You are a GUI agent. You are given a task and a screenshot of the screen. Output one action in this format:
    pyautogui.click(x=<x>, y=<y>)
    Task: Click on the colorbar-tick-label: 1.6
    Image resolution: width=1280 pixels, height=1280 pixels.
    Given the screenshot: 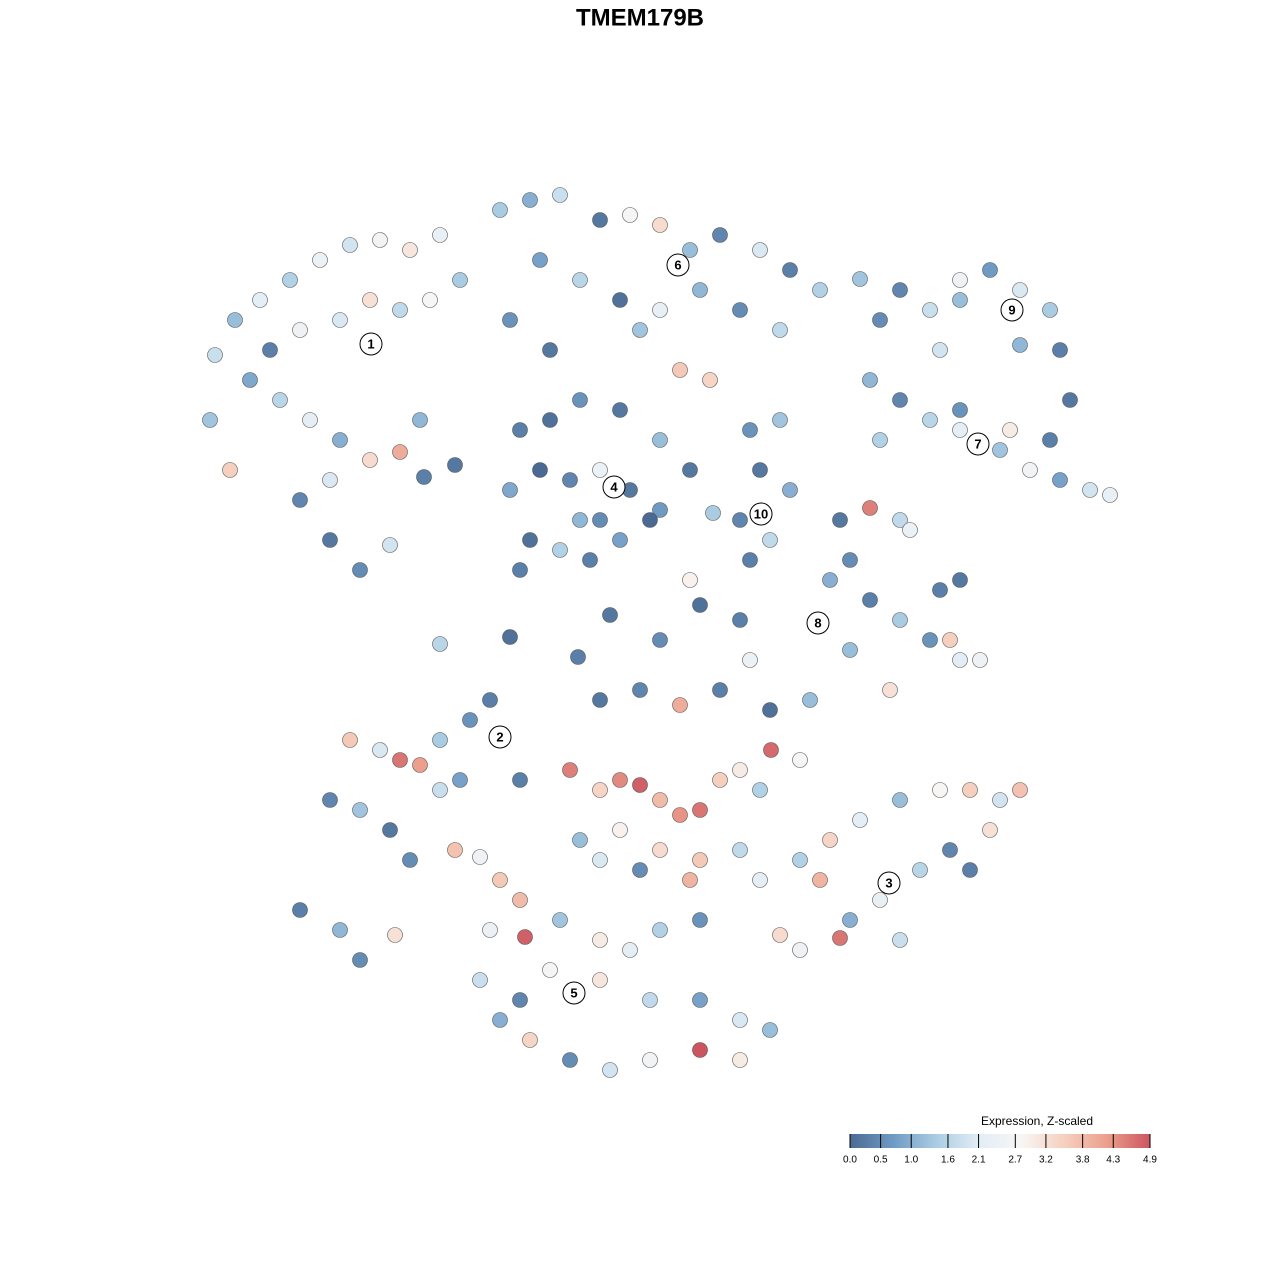 What is the action you would take?
    pyautogui.click(x=948, y=1160)
    